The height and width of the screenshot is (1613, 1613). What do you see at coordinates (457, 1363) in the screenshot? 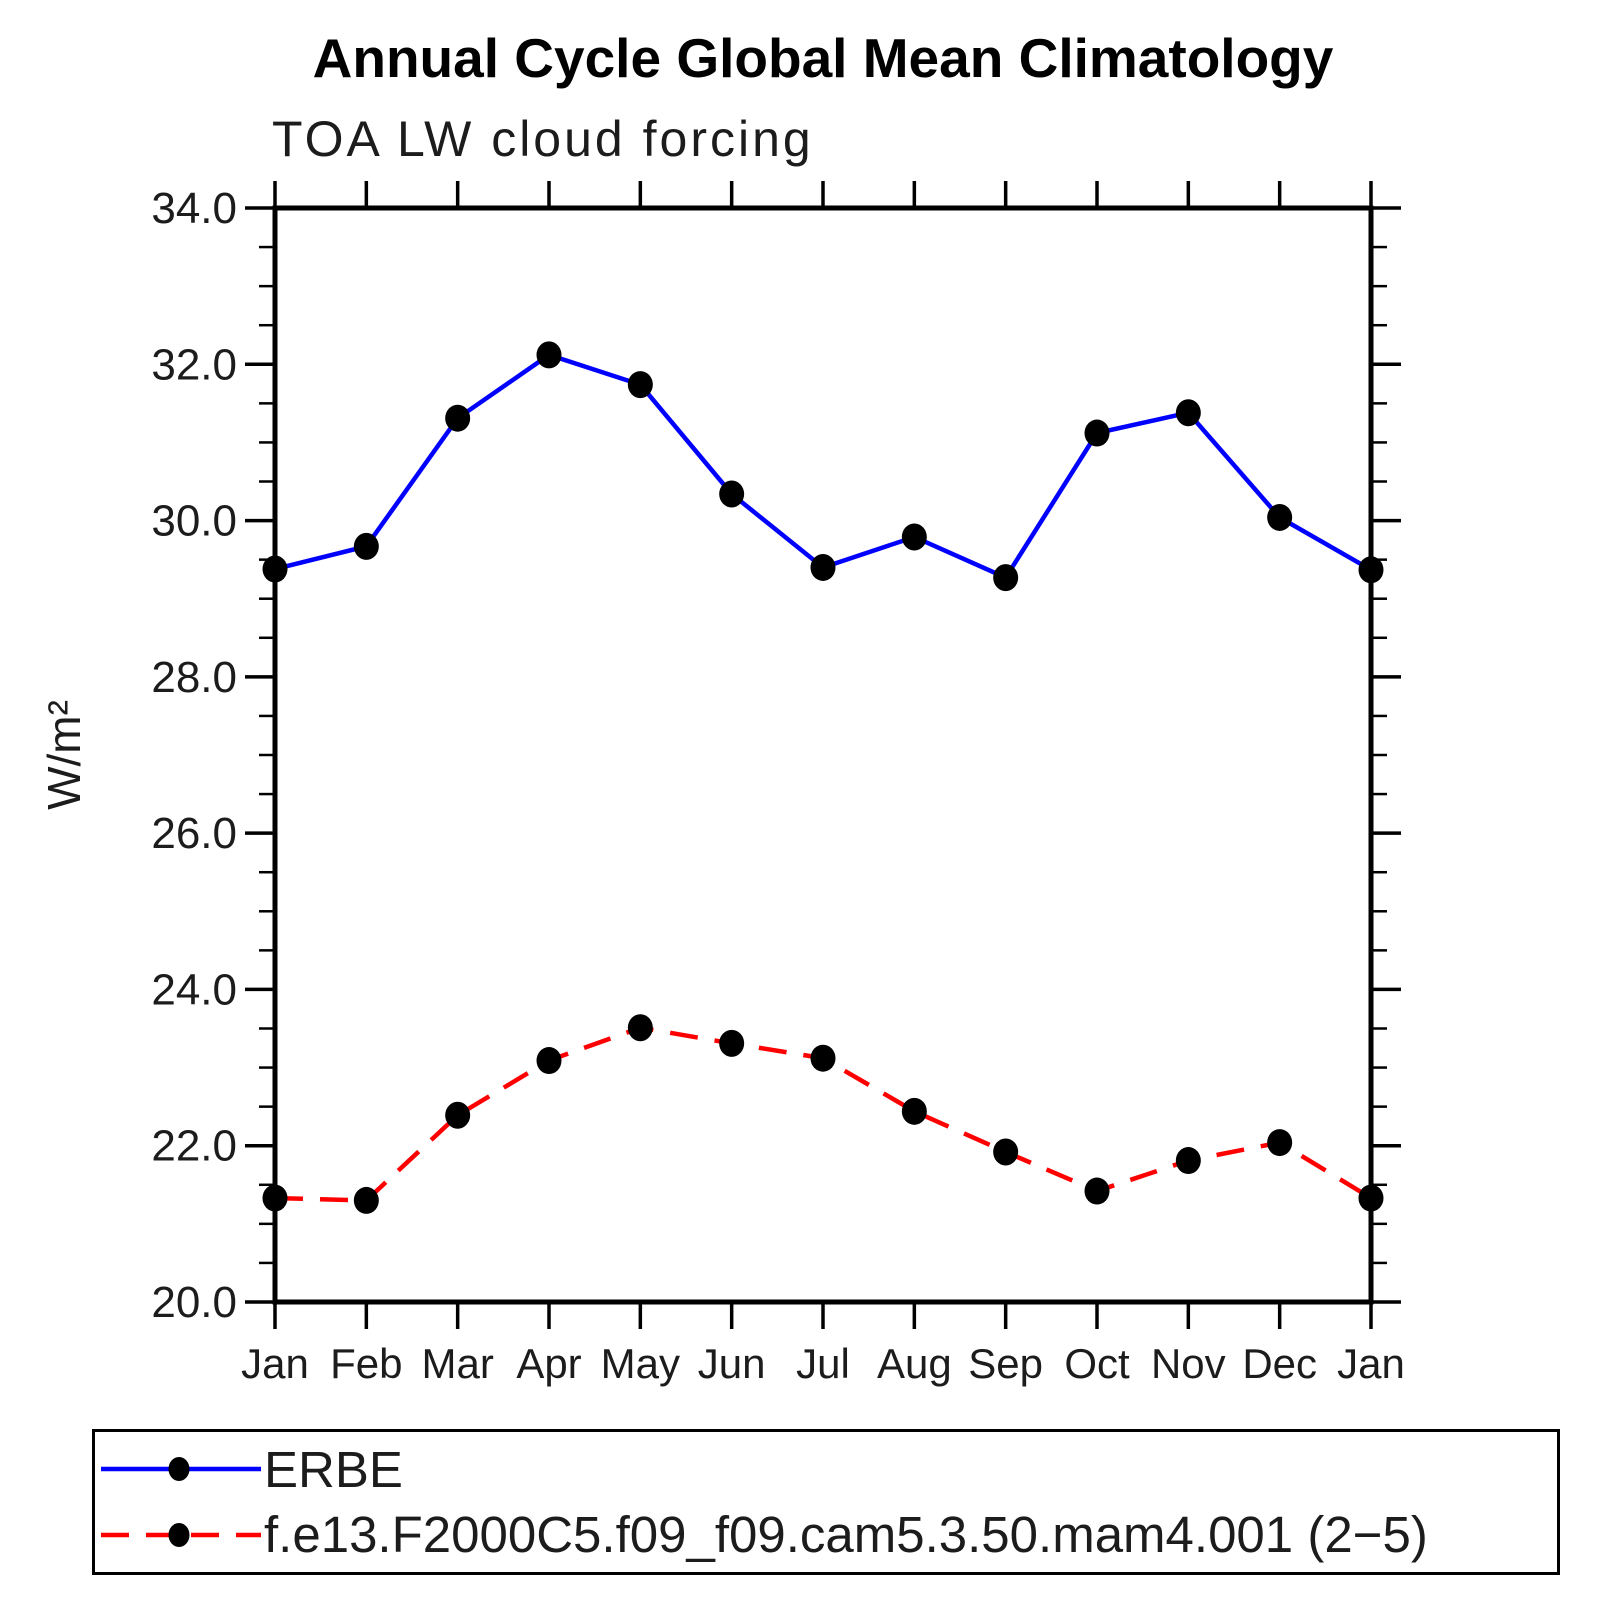
I see `x-axis-tick-label: Mar` at bounding box center [457, 1363].